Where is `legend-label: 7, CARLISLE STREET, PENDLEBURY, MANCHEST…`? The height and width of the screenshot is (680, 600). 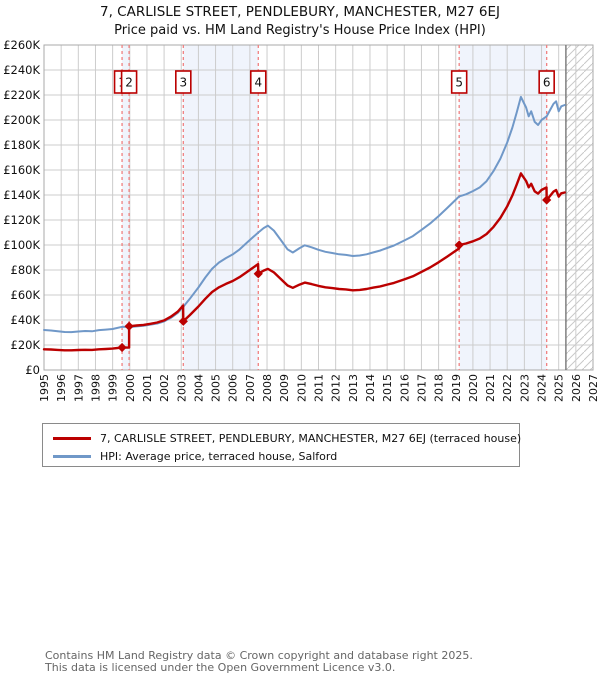
legend-label: 7, CARLISLE STREET, PENDLEBURY, MANCHEST… is located at coordinates (311, 438).